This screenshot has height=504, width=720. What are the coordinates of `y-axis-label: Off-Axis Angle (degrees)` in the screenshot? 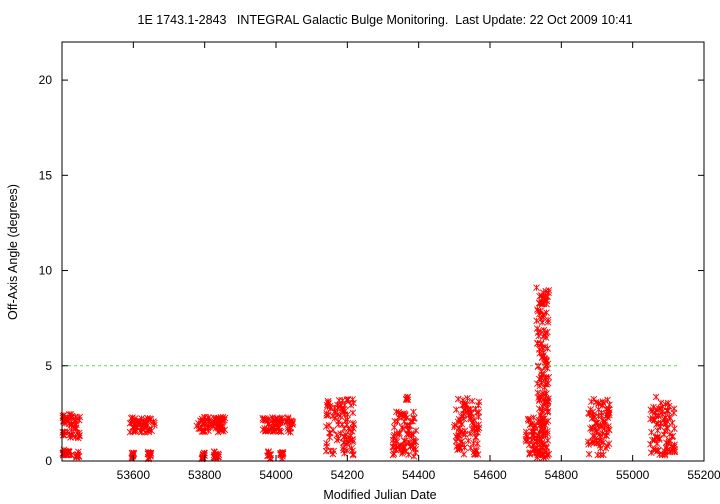 It's located at (13, 252).